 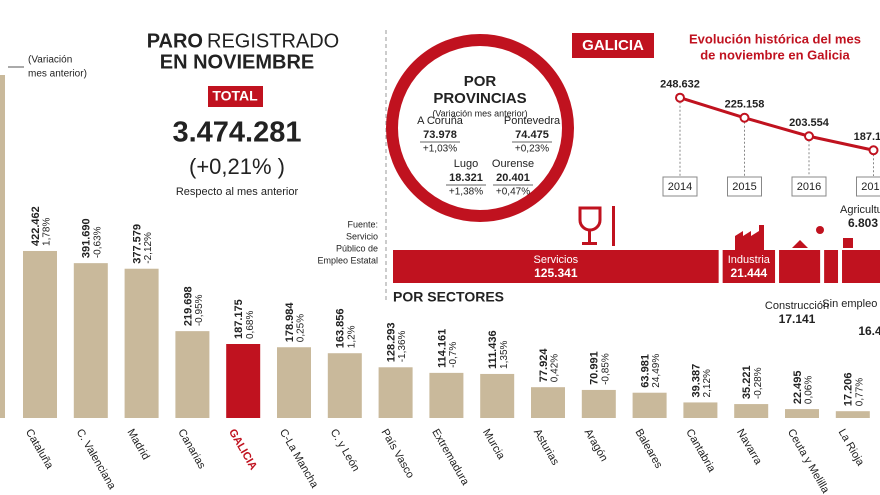 What do you see at coordinates (480, 81) in the screenshot?
I see `provinces-title: POR` at bounding box center [480, 81].